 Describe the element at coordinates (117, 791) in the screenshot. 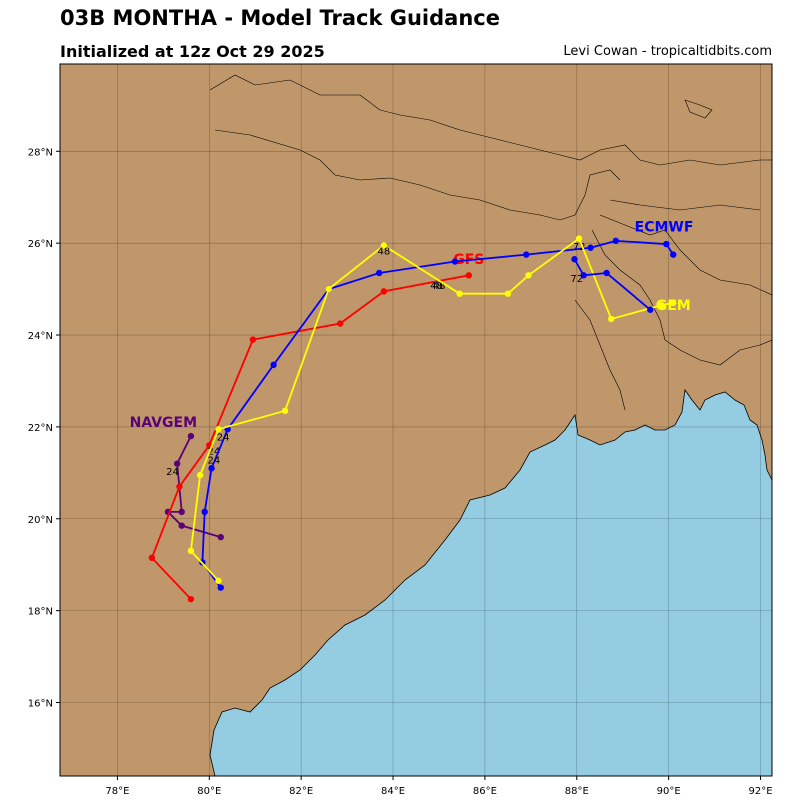

I see `lon-tick-label: 78°E` at that location.